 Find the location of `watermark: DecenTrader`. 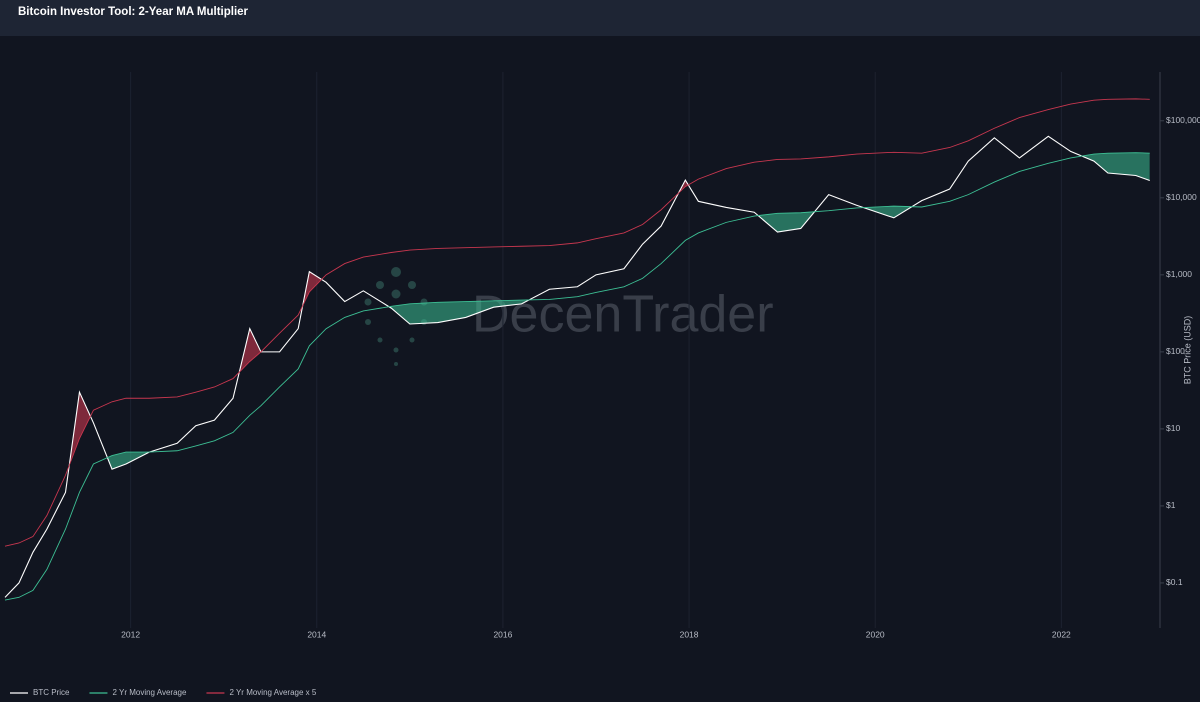

watermark: DecenTrader is located at coordinates (623, 315).